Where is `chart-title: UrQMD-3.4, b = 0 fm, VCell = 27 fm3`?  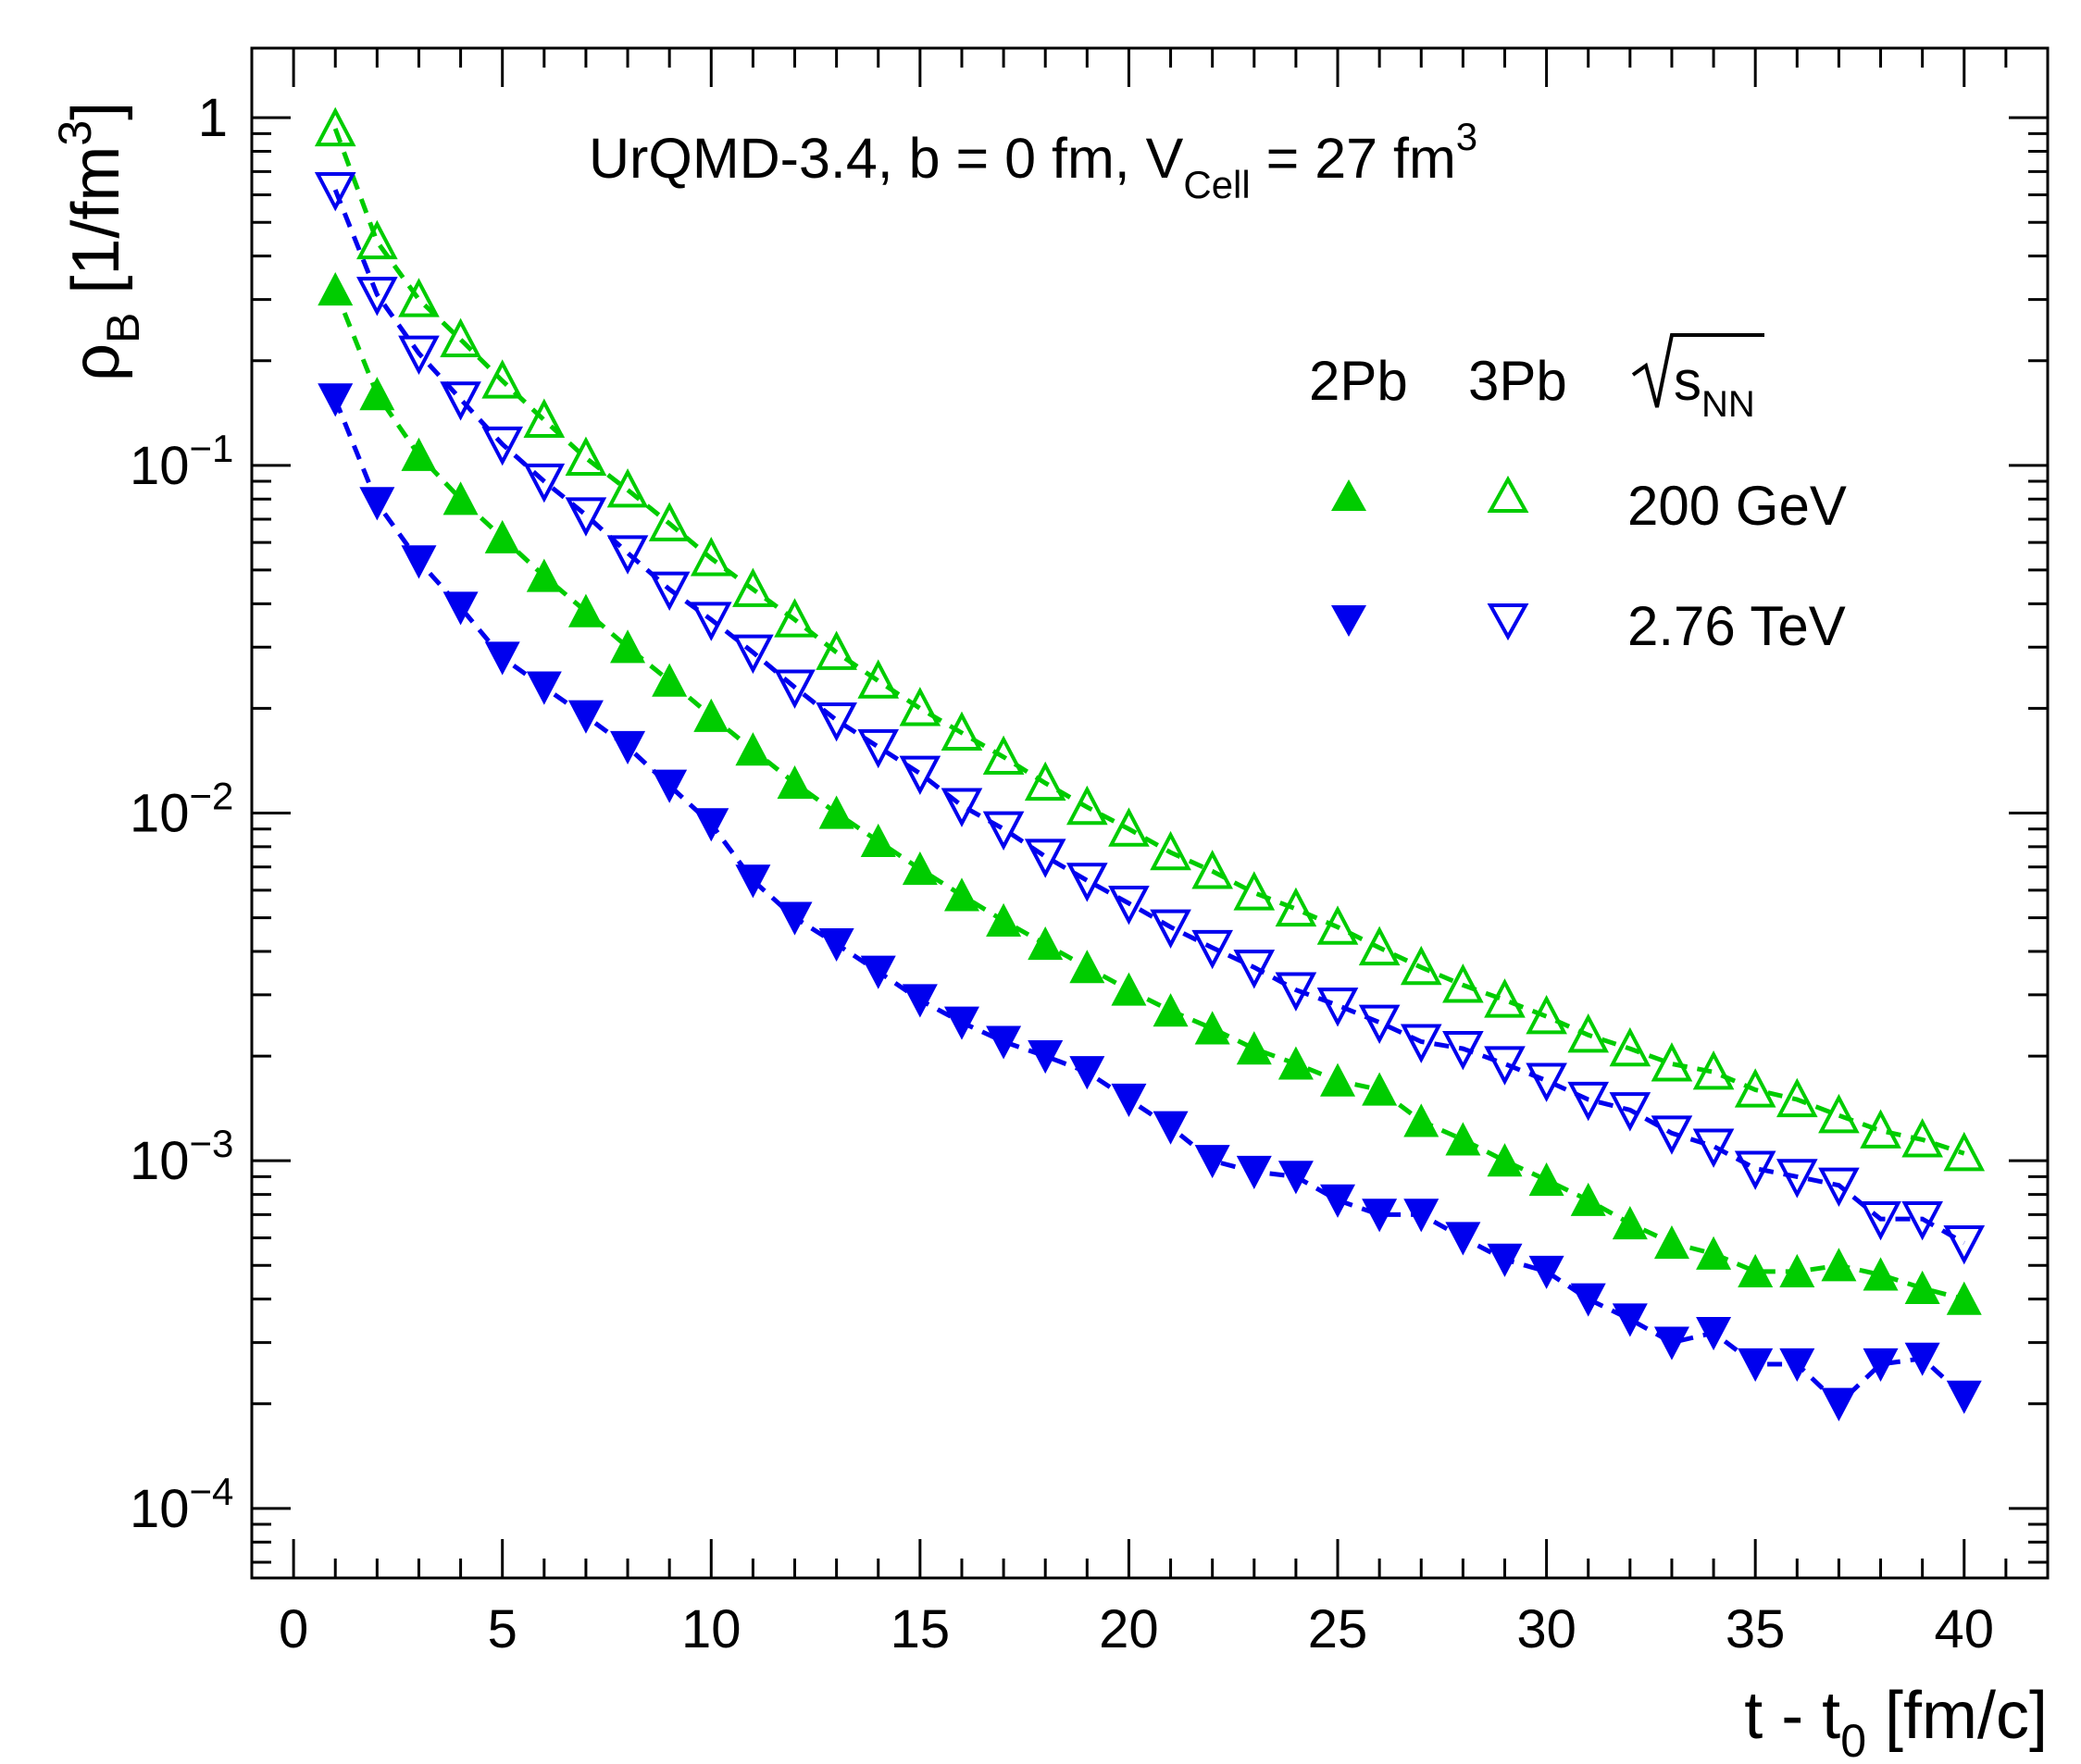 chart-title: UrQMD-3.4, b = 0 fm, VCell = 27 fm3 is located at coordinates (1033, 160).